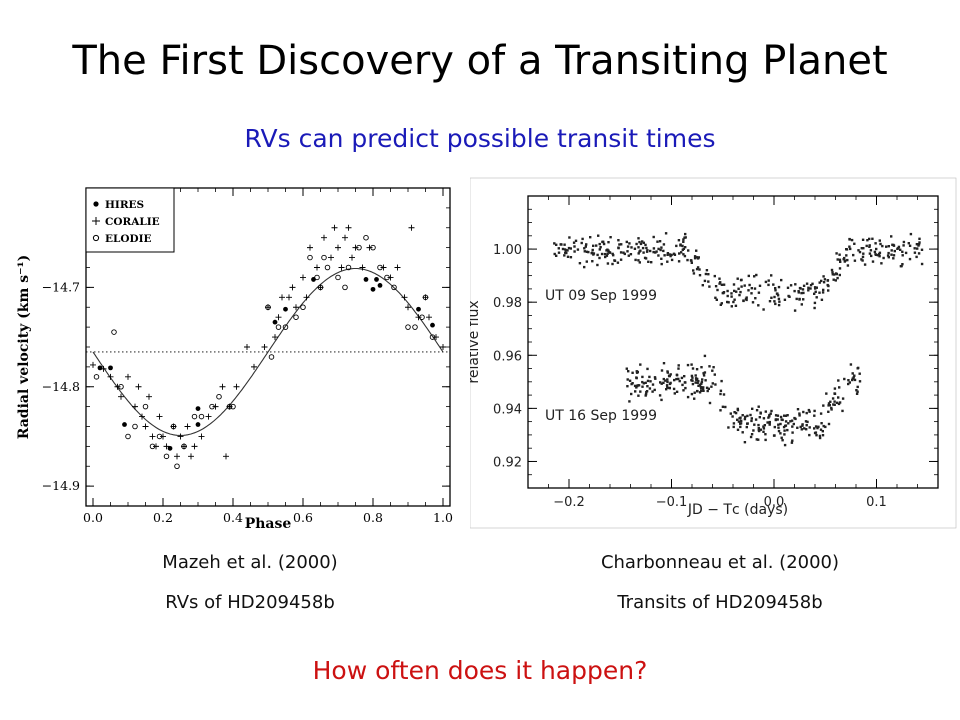 The image size is (960, 720). I want to click on transit-x-tick-label: 0.0, so click(774, 502).